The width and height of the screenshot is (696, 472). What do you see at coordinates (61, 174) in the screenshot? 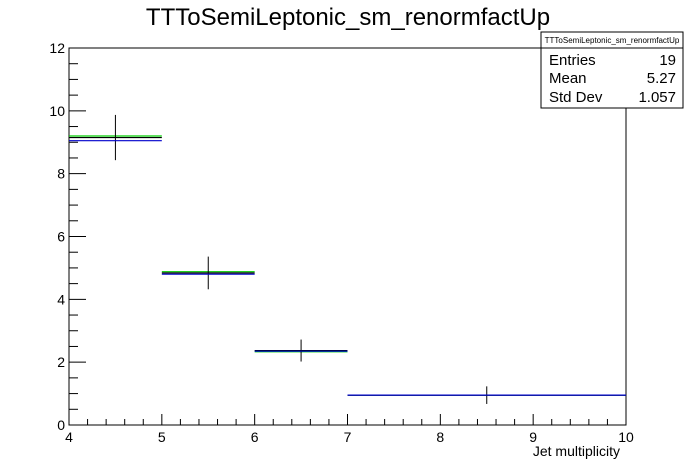
I see `y-tick-label: 8` at bounding box center [61, 174].